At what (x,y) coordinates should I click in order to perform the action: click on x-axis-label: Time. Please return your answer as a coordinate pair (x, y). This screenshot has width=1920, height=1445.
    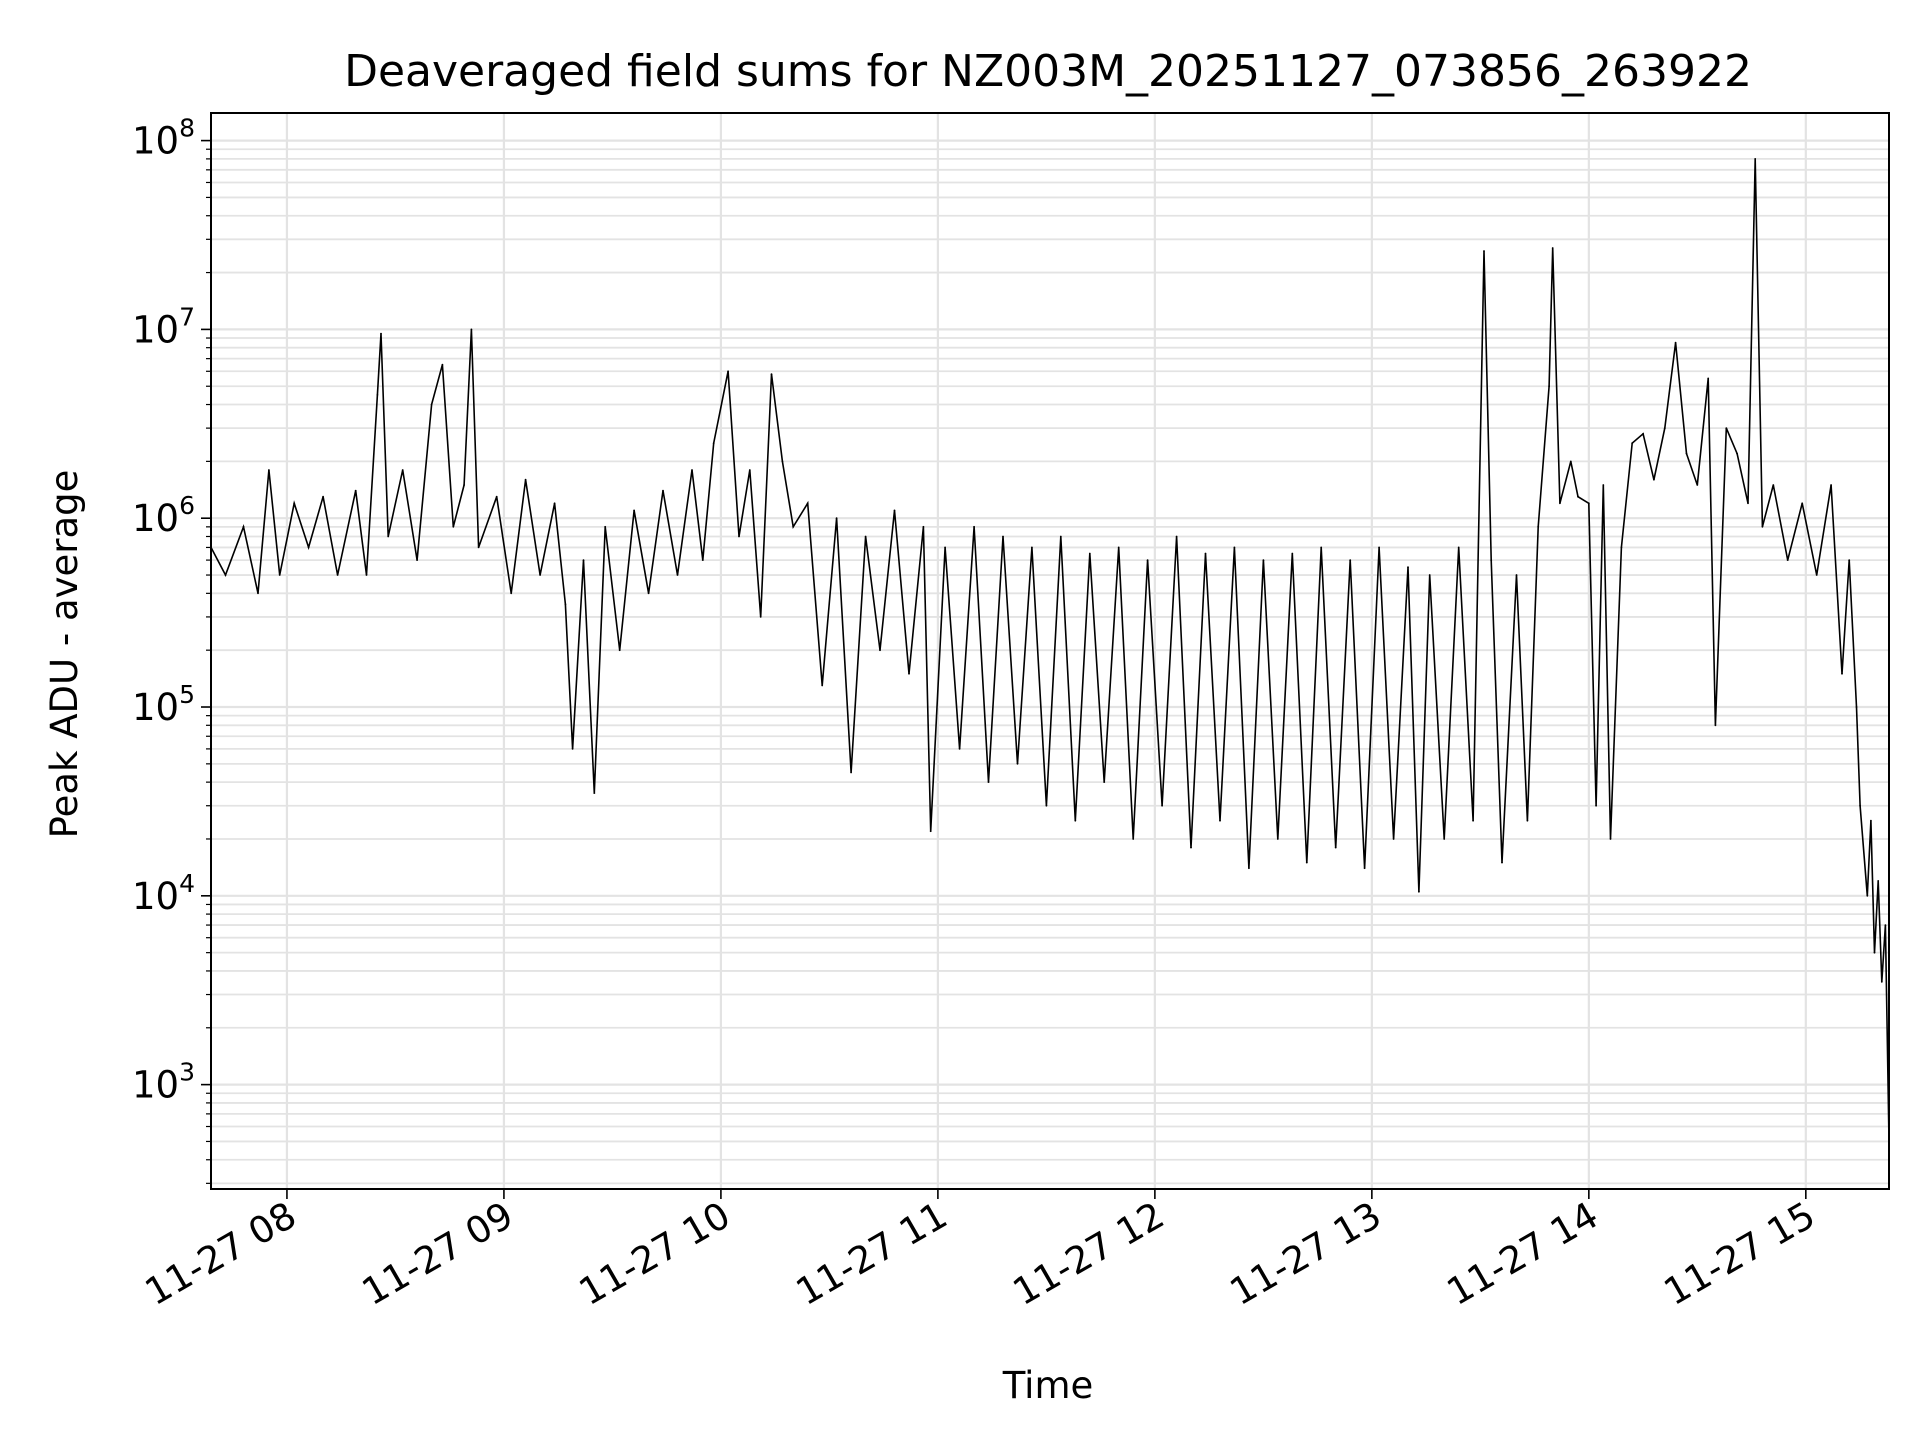
    Looking at the image, I should click on (1048, 1385).